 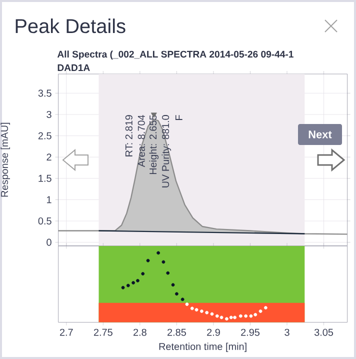 I want to click on x-tick-label: 2.95, so click(x=250, y=332).